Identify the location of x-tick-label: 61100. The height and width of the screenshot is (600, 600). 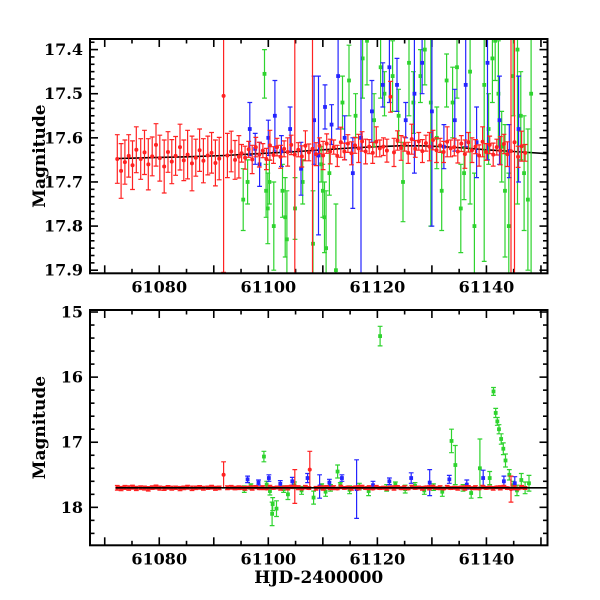
(268, 286).